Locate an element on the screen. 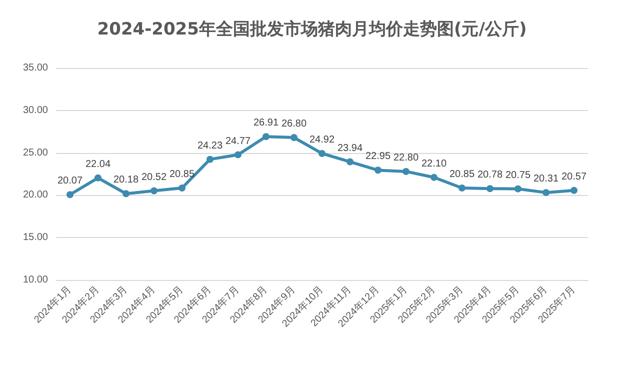 The height and width of the screenshot is (366, 624). chart-title: 2024-2025年全国批发市场猪肉月均价走势图(元/公斤) is located at coordinates (312, 30).